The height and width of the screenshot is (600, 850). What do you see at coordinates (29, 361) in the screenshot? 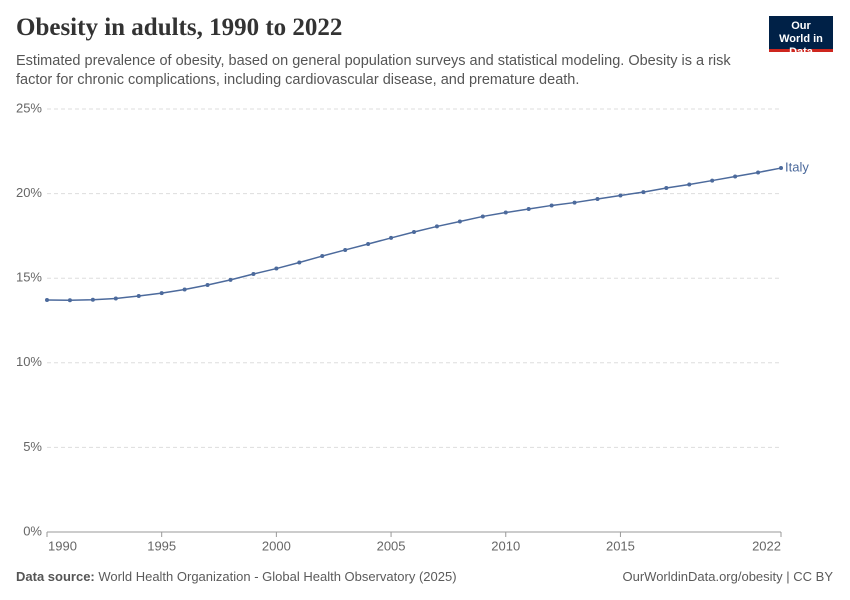
I see `y-tick-label: 10%` at bounding box center [29, 361].